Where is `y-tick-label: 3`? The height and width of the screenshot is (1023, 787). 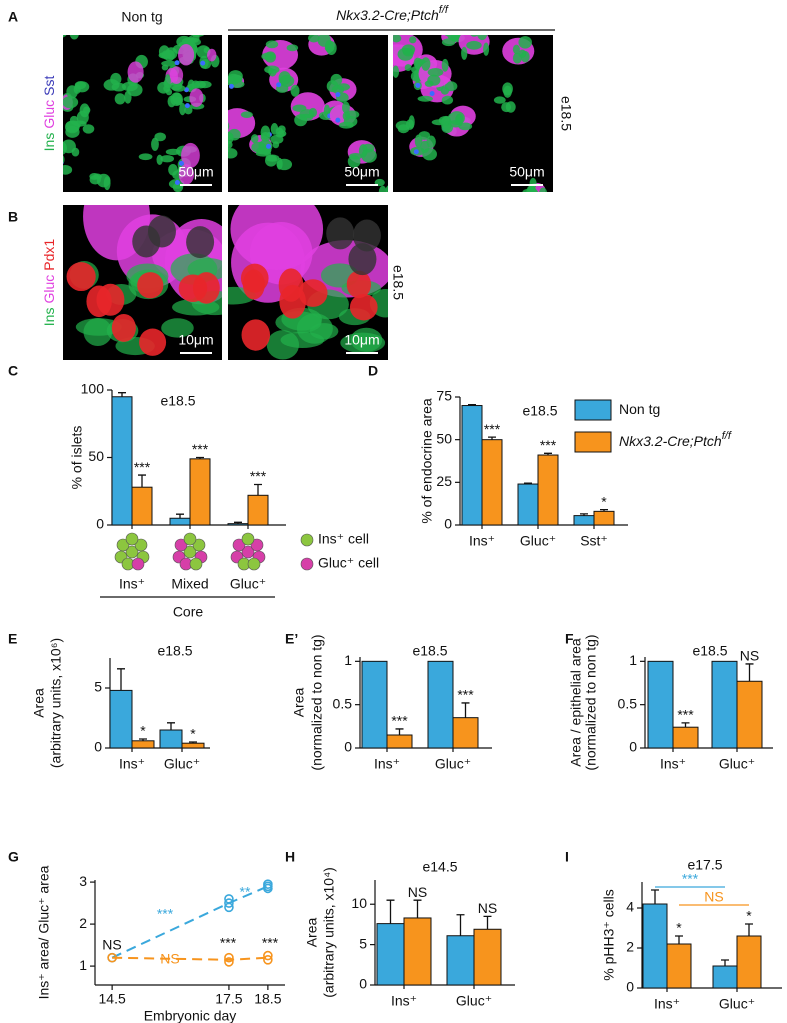 y-tick-label: 3 is located at coordinates (83, 881).